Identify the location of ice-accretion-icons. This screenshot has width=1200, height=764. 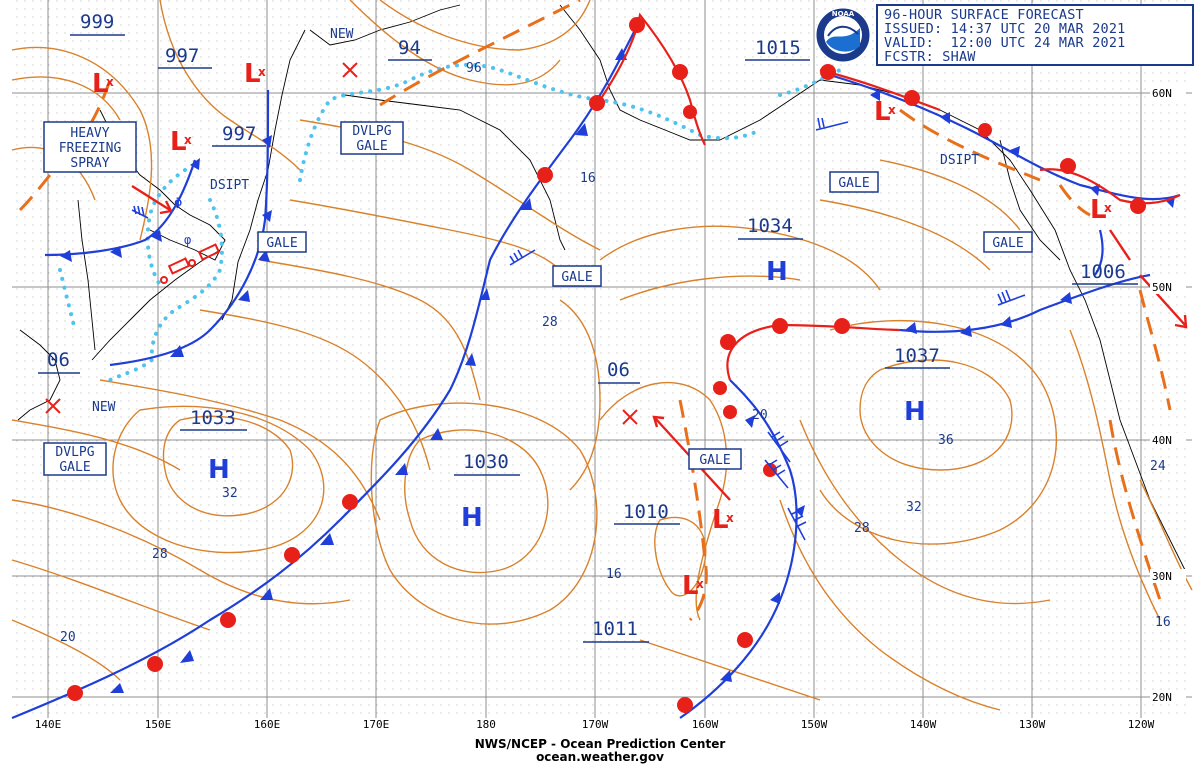
(190, 263).